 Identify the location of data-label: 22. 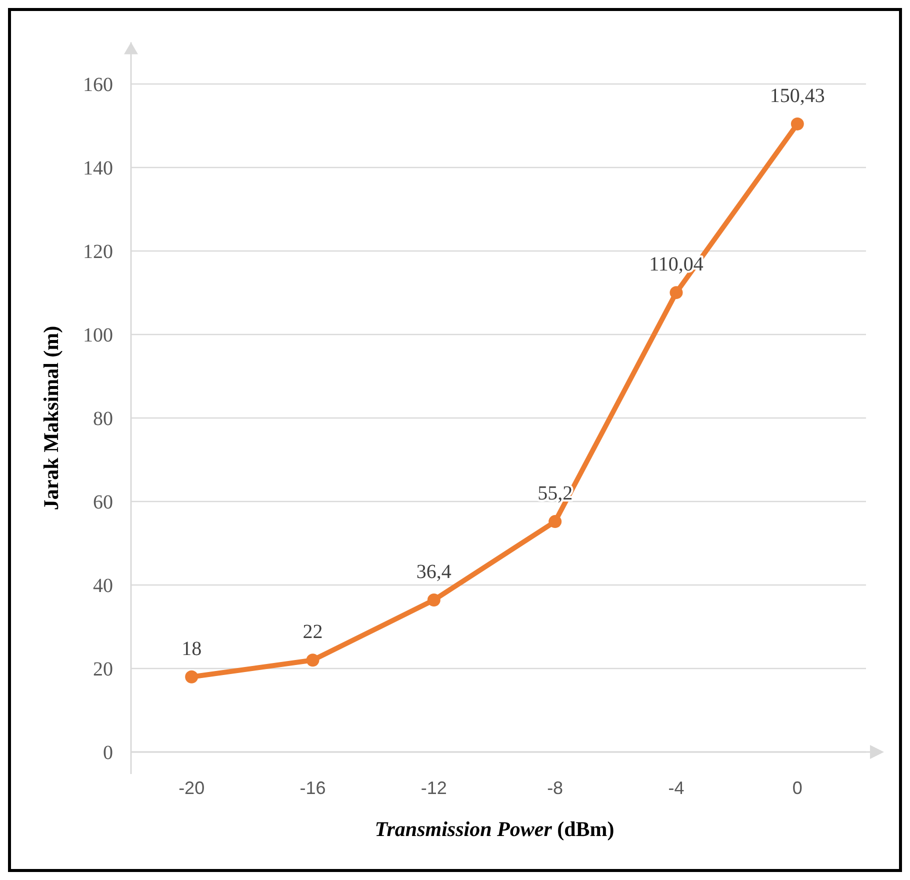
(312, 632).